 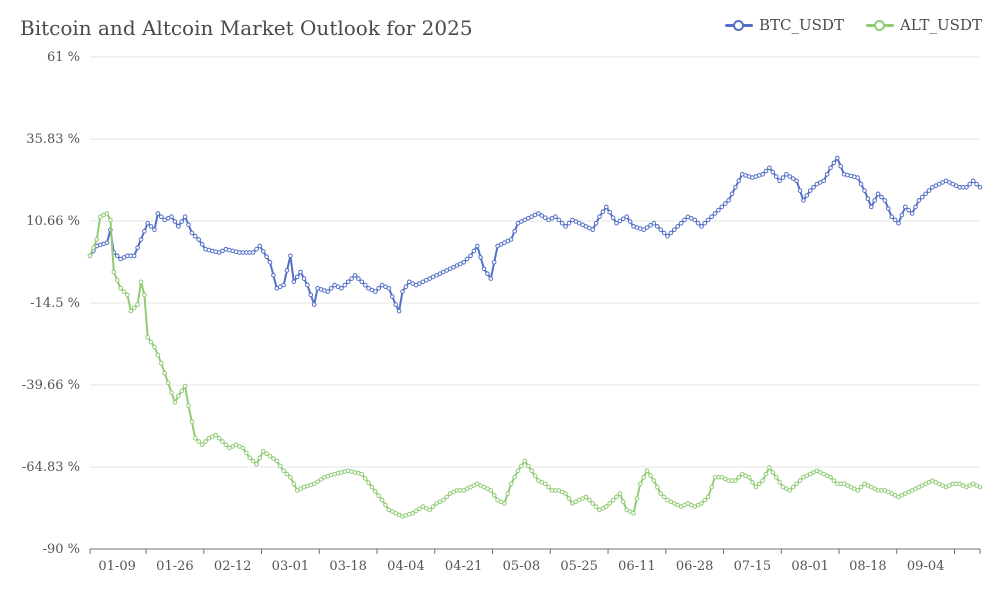 I want to click on legend-item-alt: ALT_USDT, so click(x=923, y=25).